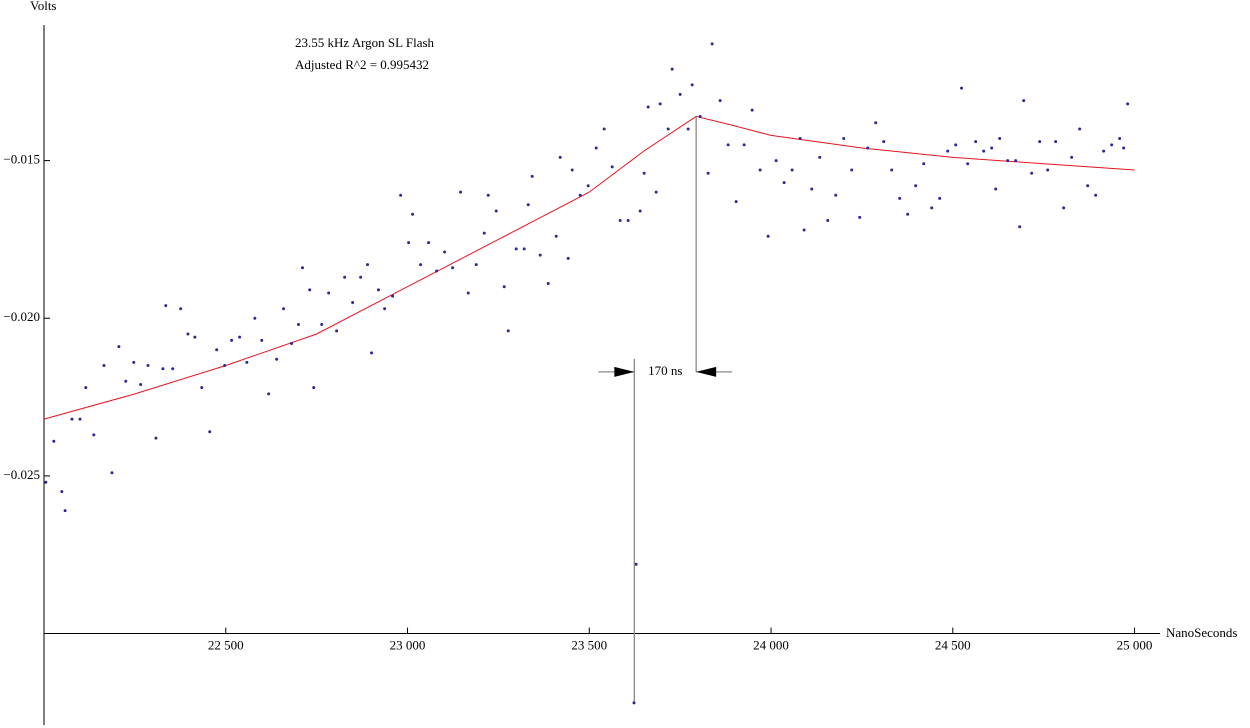 Image resolution: width=1250 pixels, height=728 pixels. What do you see at coordinates (21, 316) in the screenshot?
I see `y-tick-label: −0.020` at bounding box center [21, 316].